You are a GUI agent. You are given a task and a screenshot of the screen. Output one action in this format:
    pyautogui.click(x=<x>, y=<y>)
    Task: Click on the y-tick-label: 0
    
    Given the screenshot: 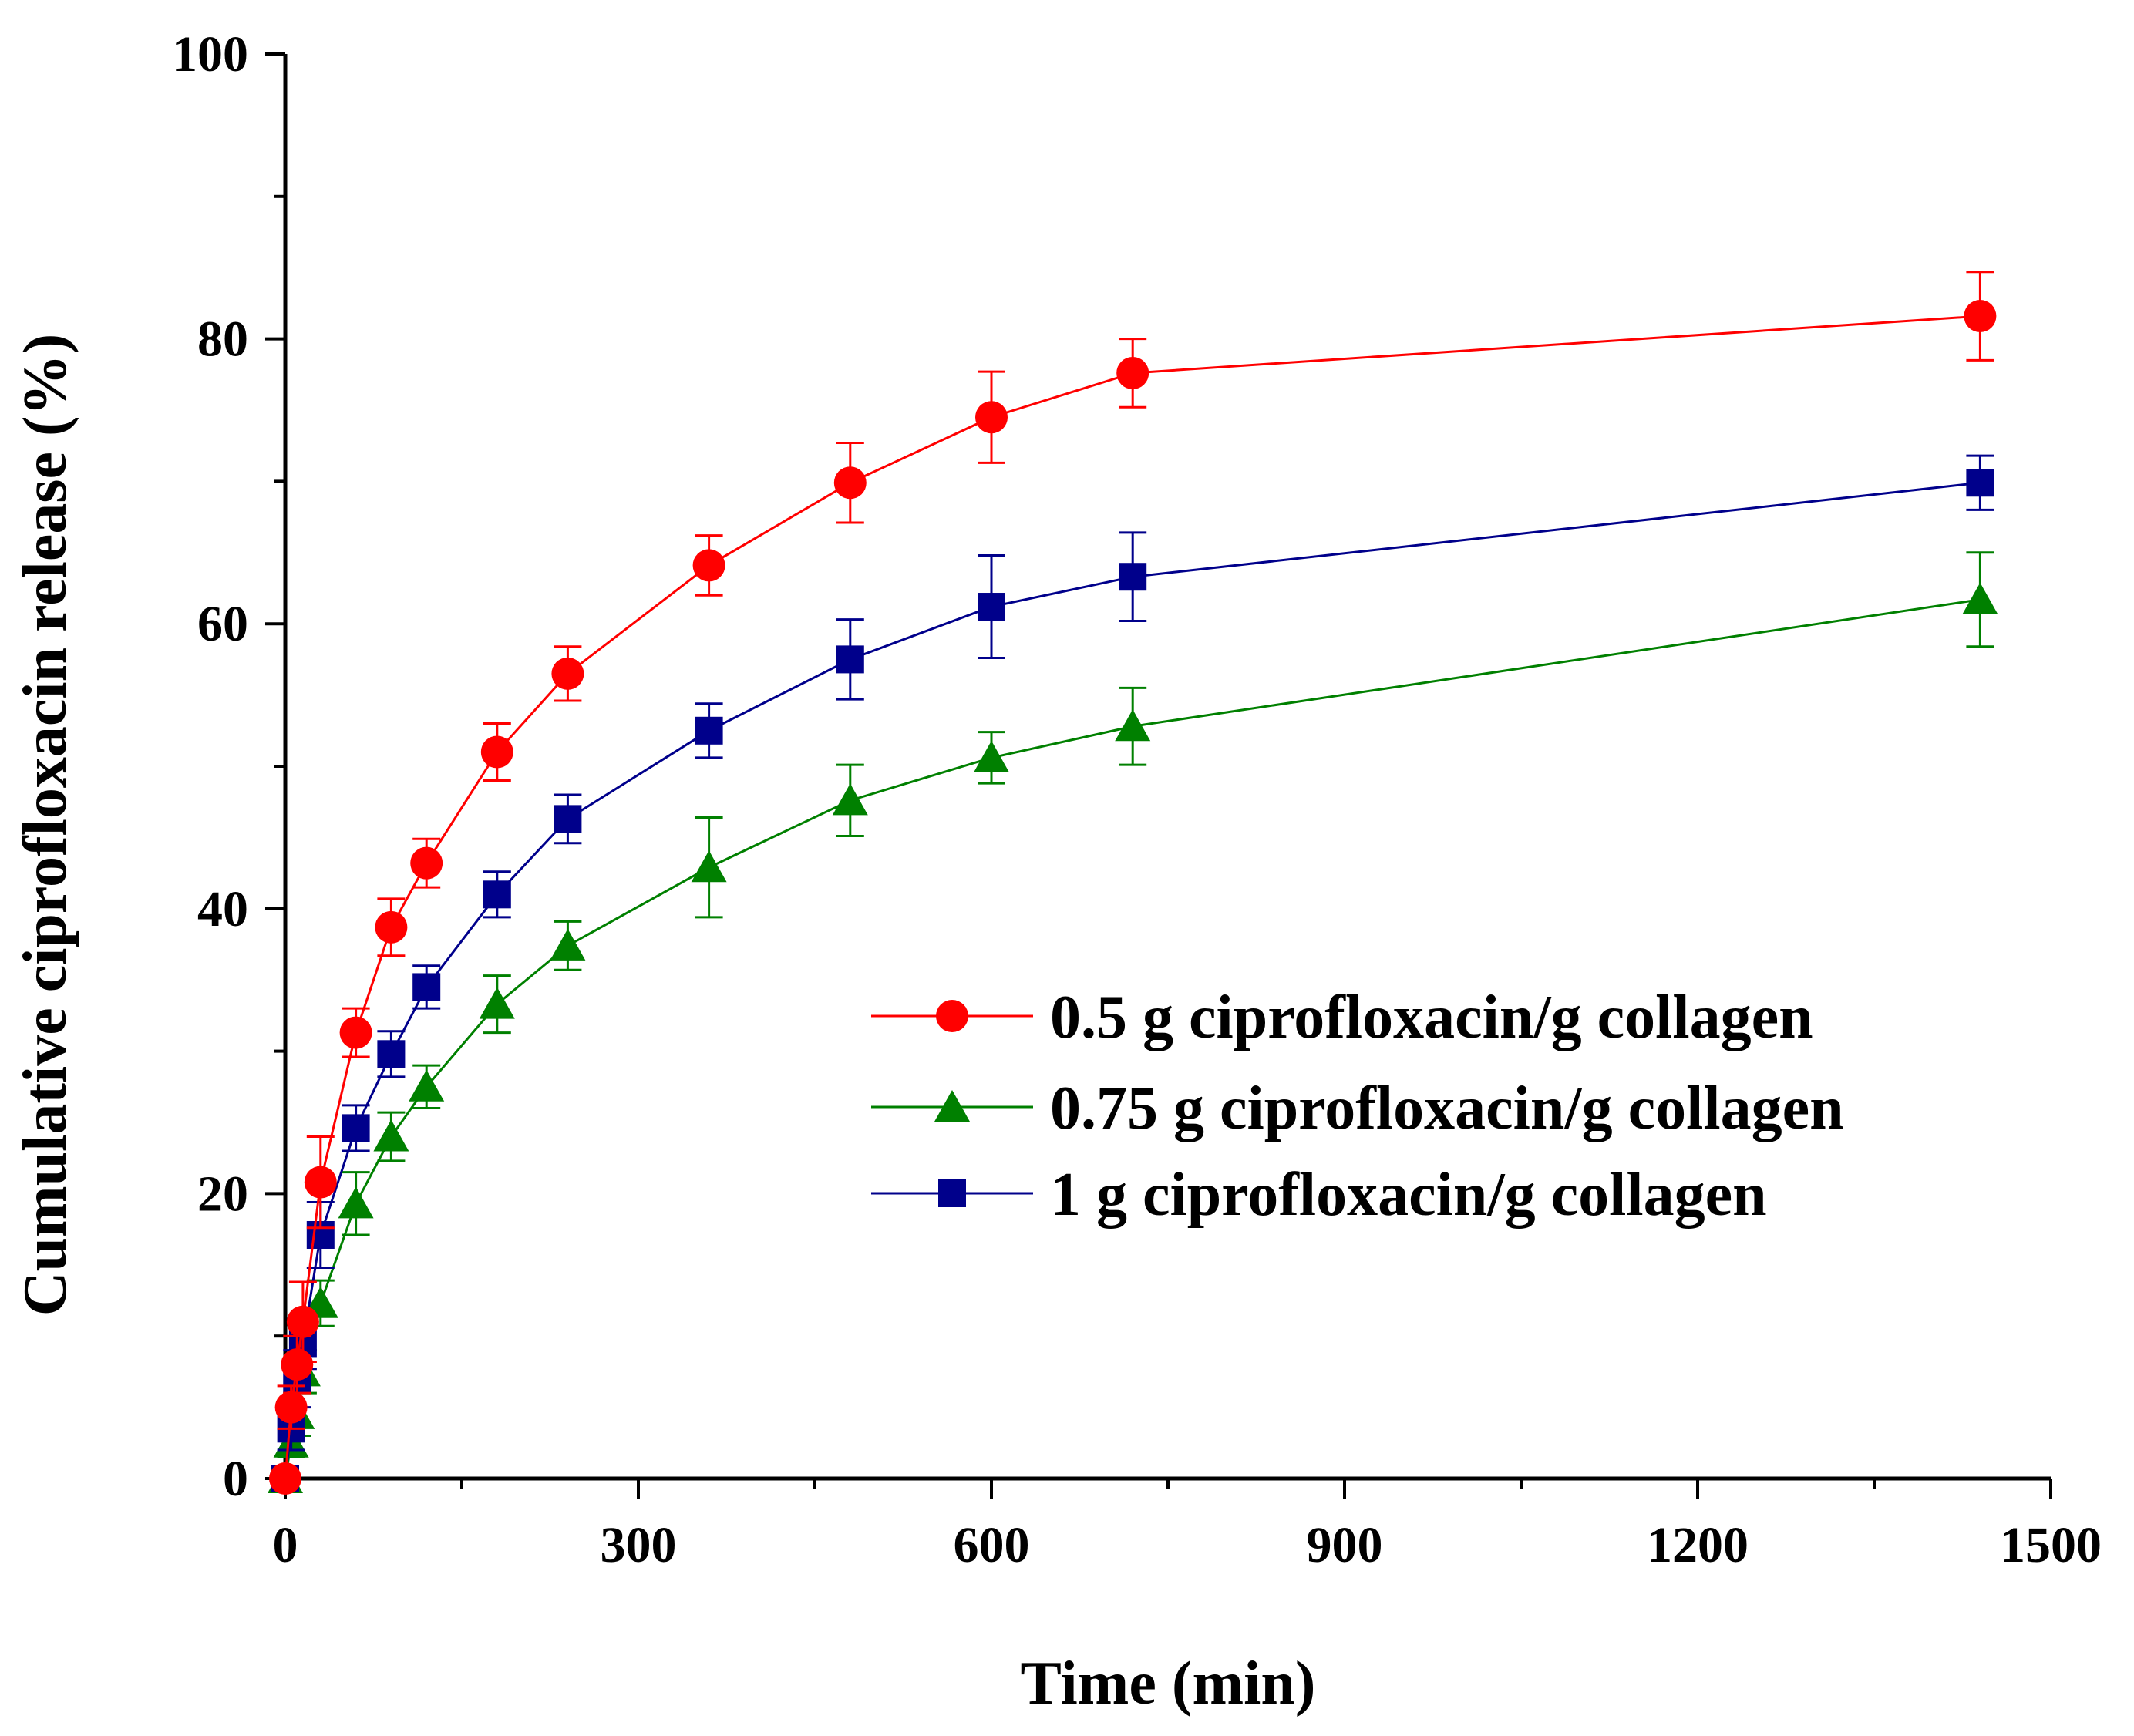 What is the action you would take?
    pyautogui.click(x=236, y=1479)
    